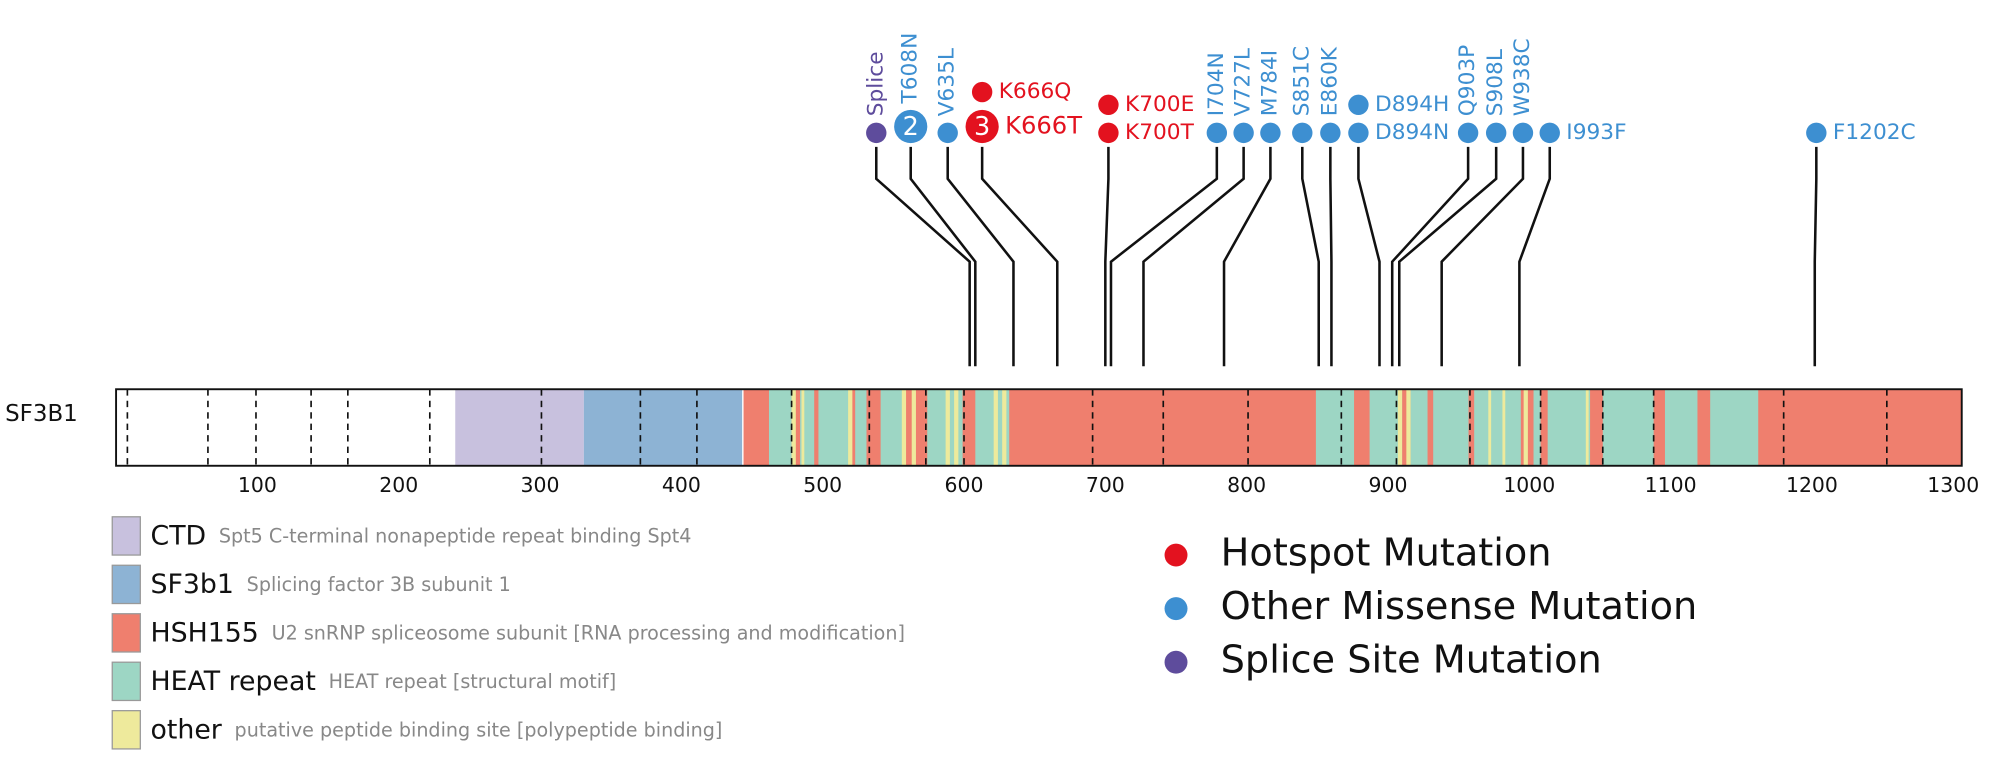 The width and height of the screenshot is (2000, 767). I want to click on legend-name: other, so click(186, 730).